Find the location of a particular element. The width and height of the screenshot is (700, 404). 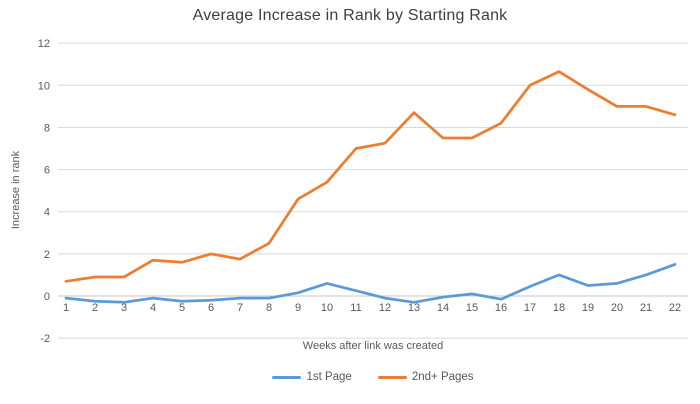

chart-legend: 1st Page 2nd+ Pages is located at coordinates (373, 377).